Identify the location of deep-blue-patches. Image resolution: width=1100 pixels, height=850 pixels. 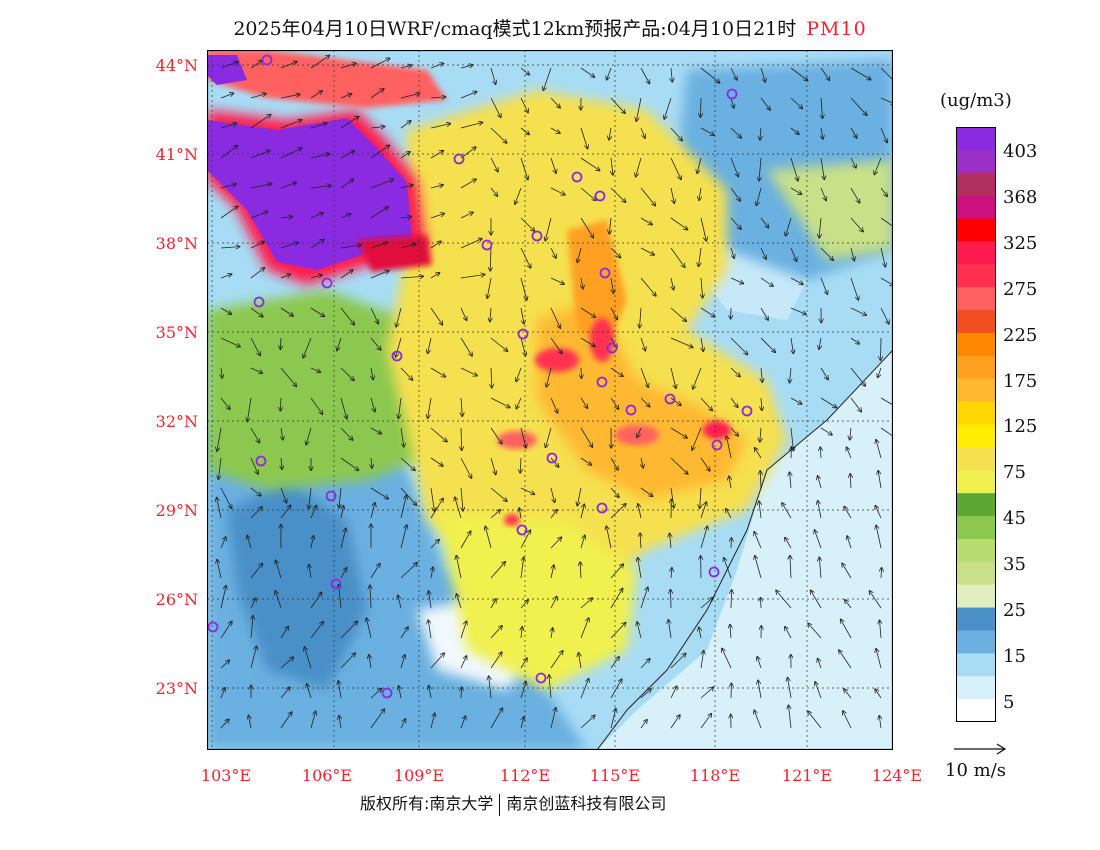
(297, 585).